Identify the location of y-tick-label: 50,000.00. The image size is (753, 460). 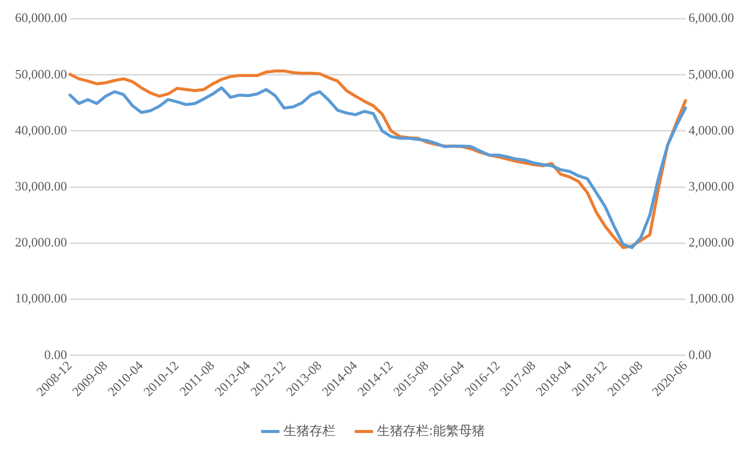
(41, 74).